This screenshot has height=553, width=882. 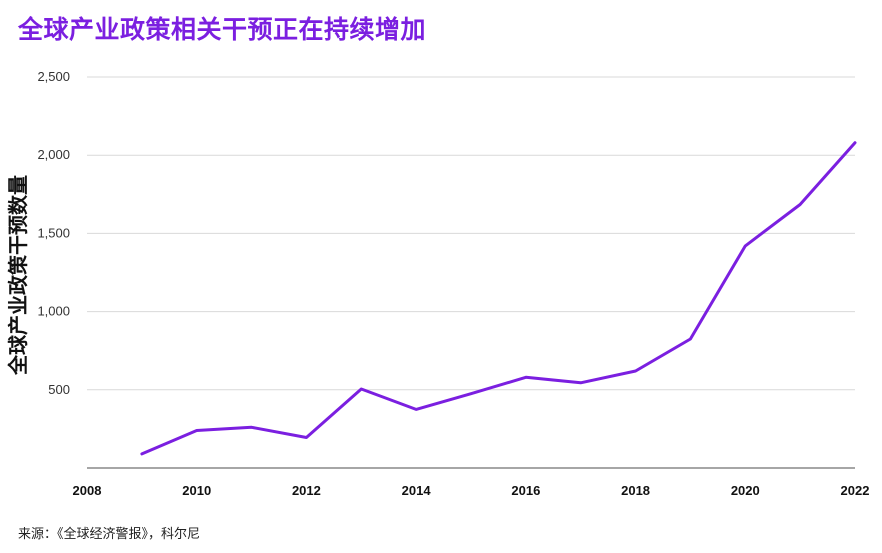 I want to click on y-tick-label: 2,000, so click(x=53, y=154).